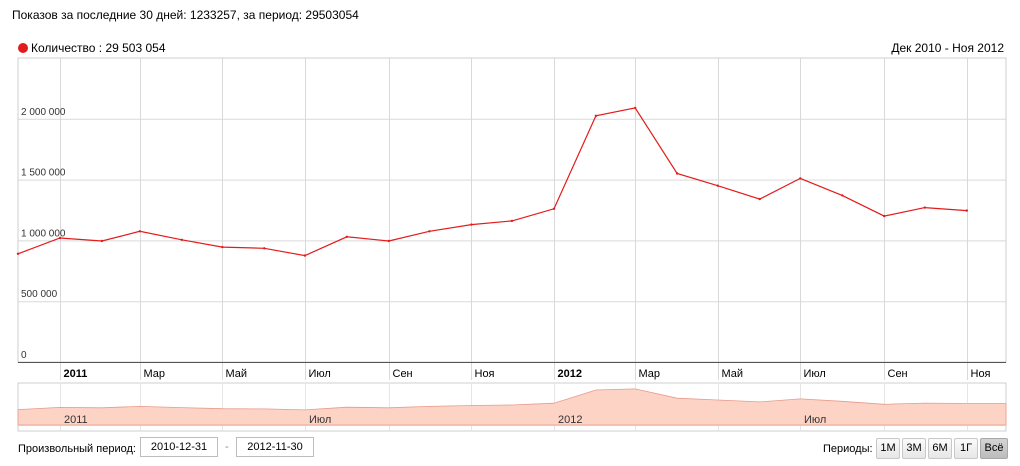  I want to click on legend-dot-icon, so click(23, 48).